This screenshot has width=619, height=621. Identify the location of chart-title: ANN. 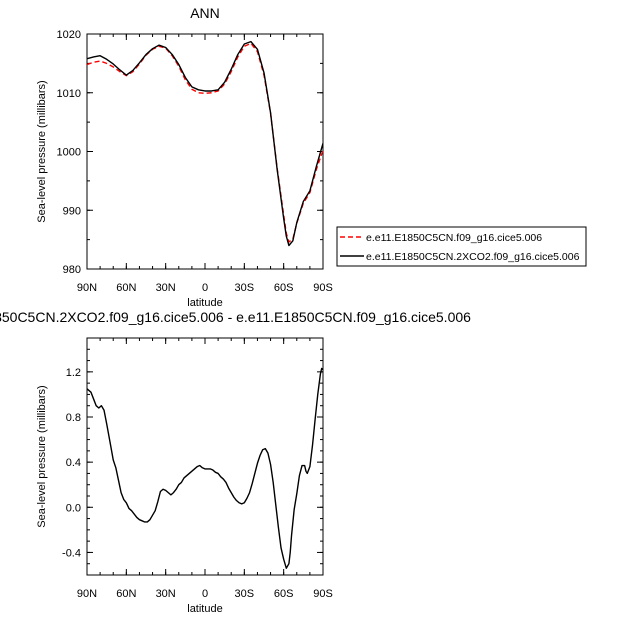
(205, 13).